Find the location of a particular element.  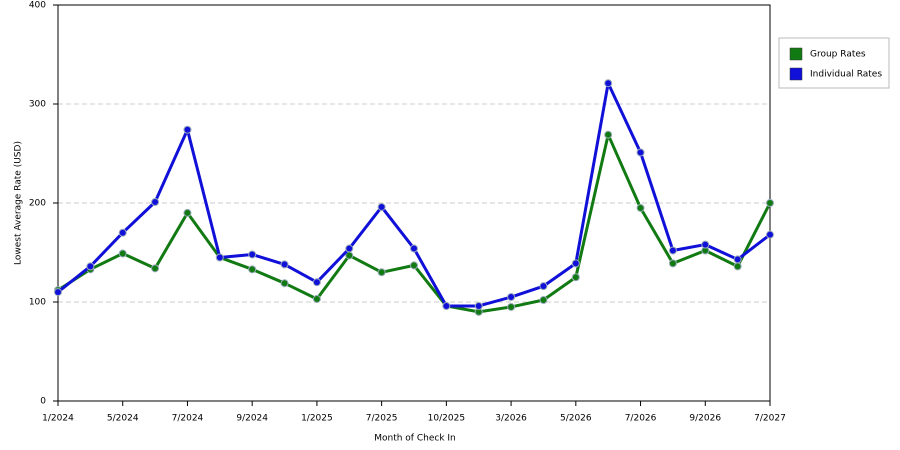

legend-label: Individual Rates is located at coordinates (846, 75).